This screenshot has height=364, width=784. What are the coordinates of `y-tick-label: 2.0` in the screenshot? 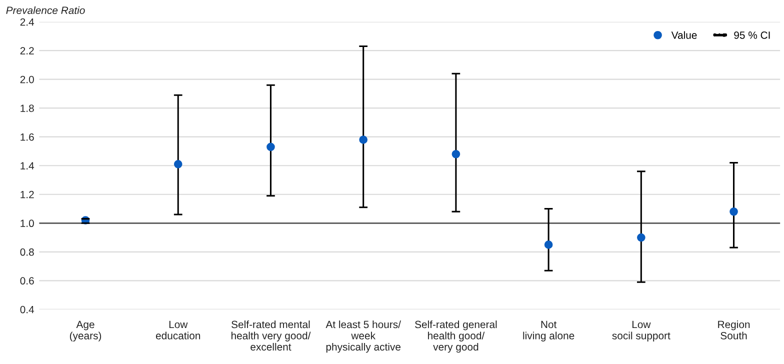 It's located at (27, 80).